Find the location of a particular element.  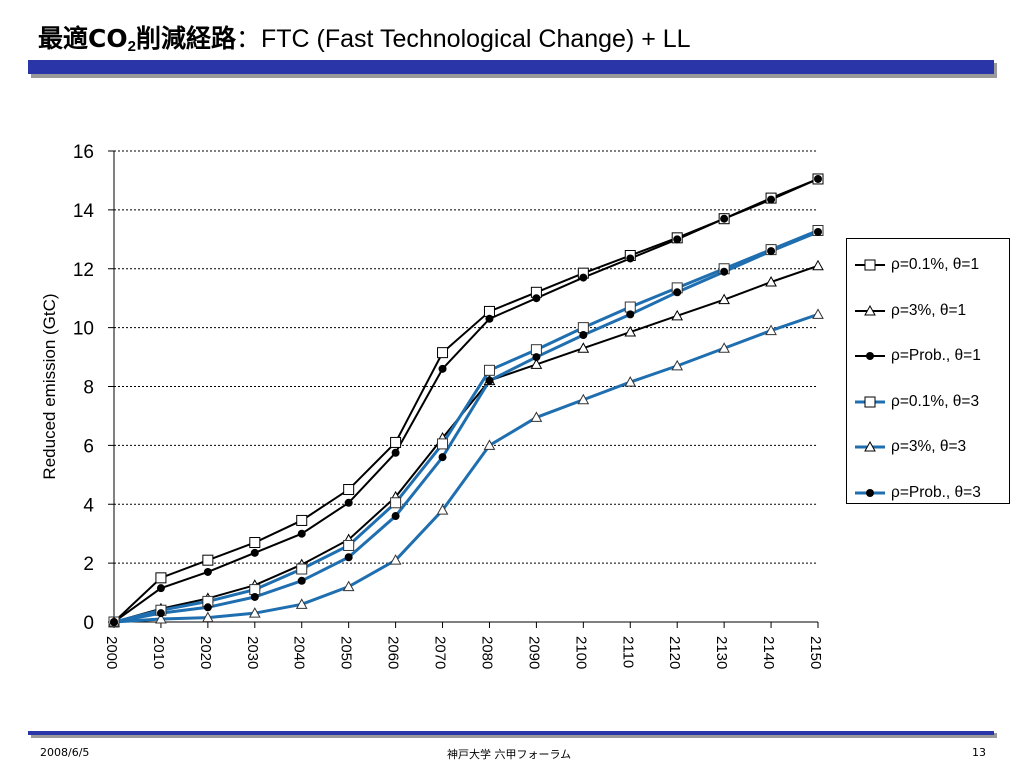

legend-label: ρ=3%, θ=3 is located at coordinates (929, 446).